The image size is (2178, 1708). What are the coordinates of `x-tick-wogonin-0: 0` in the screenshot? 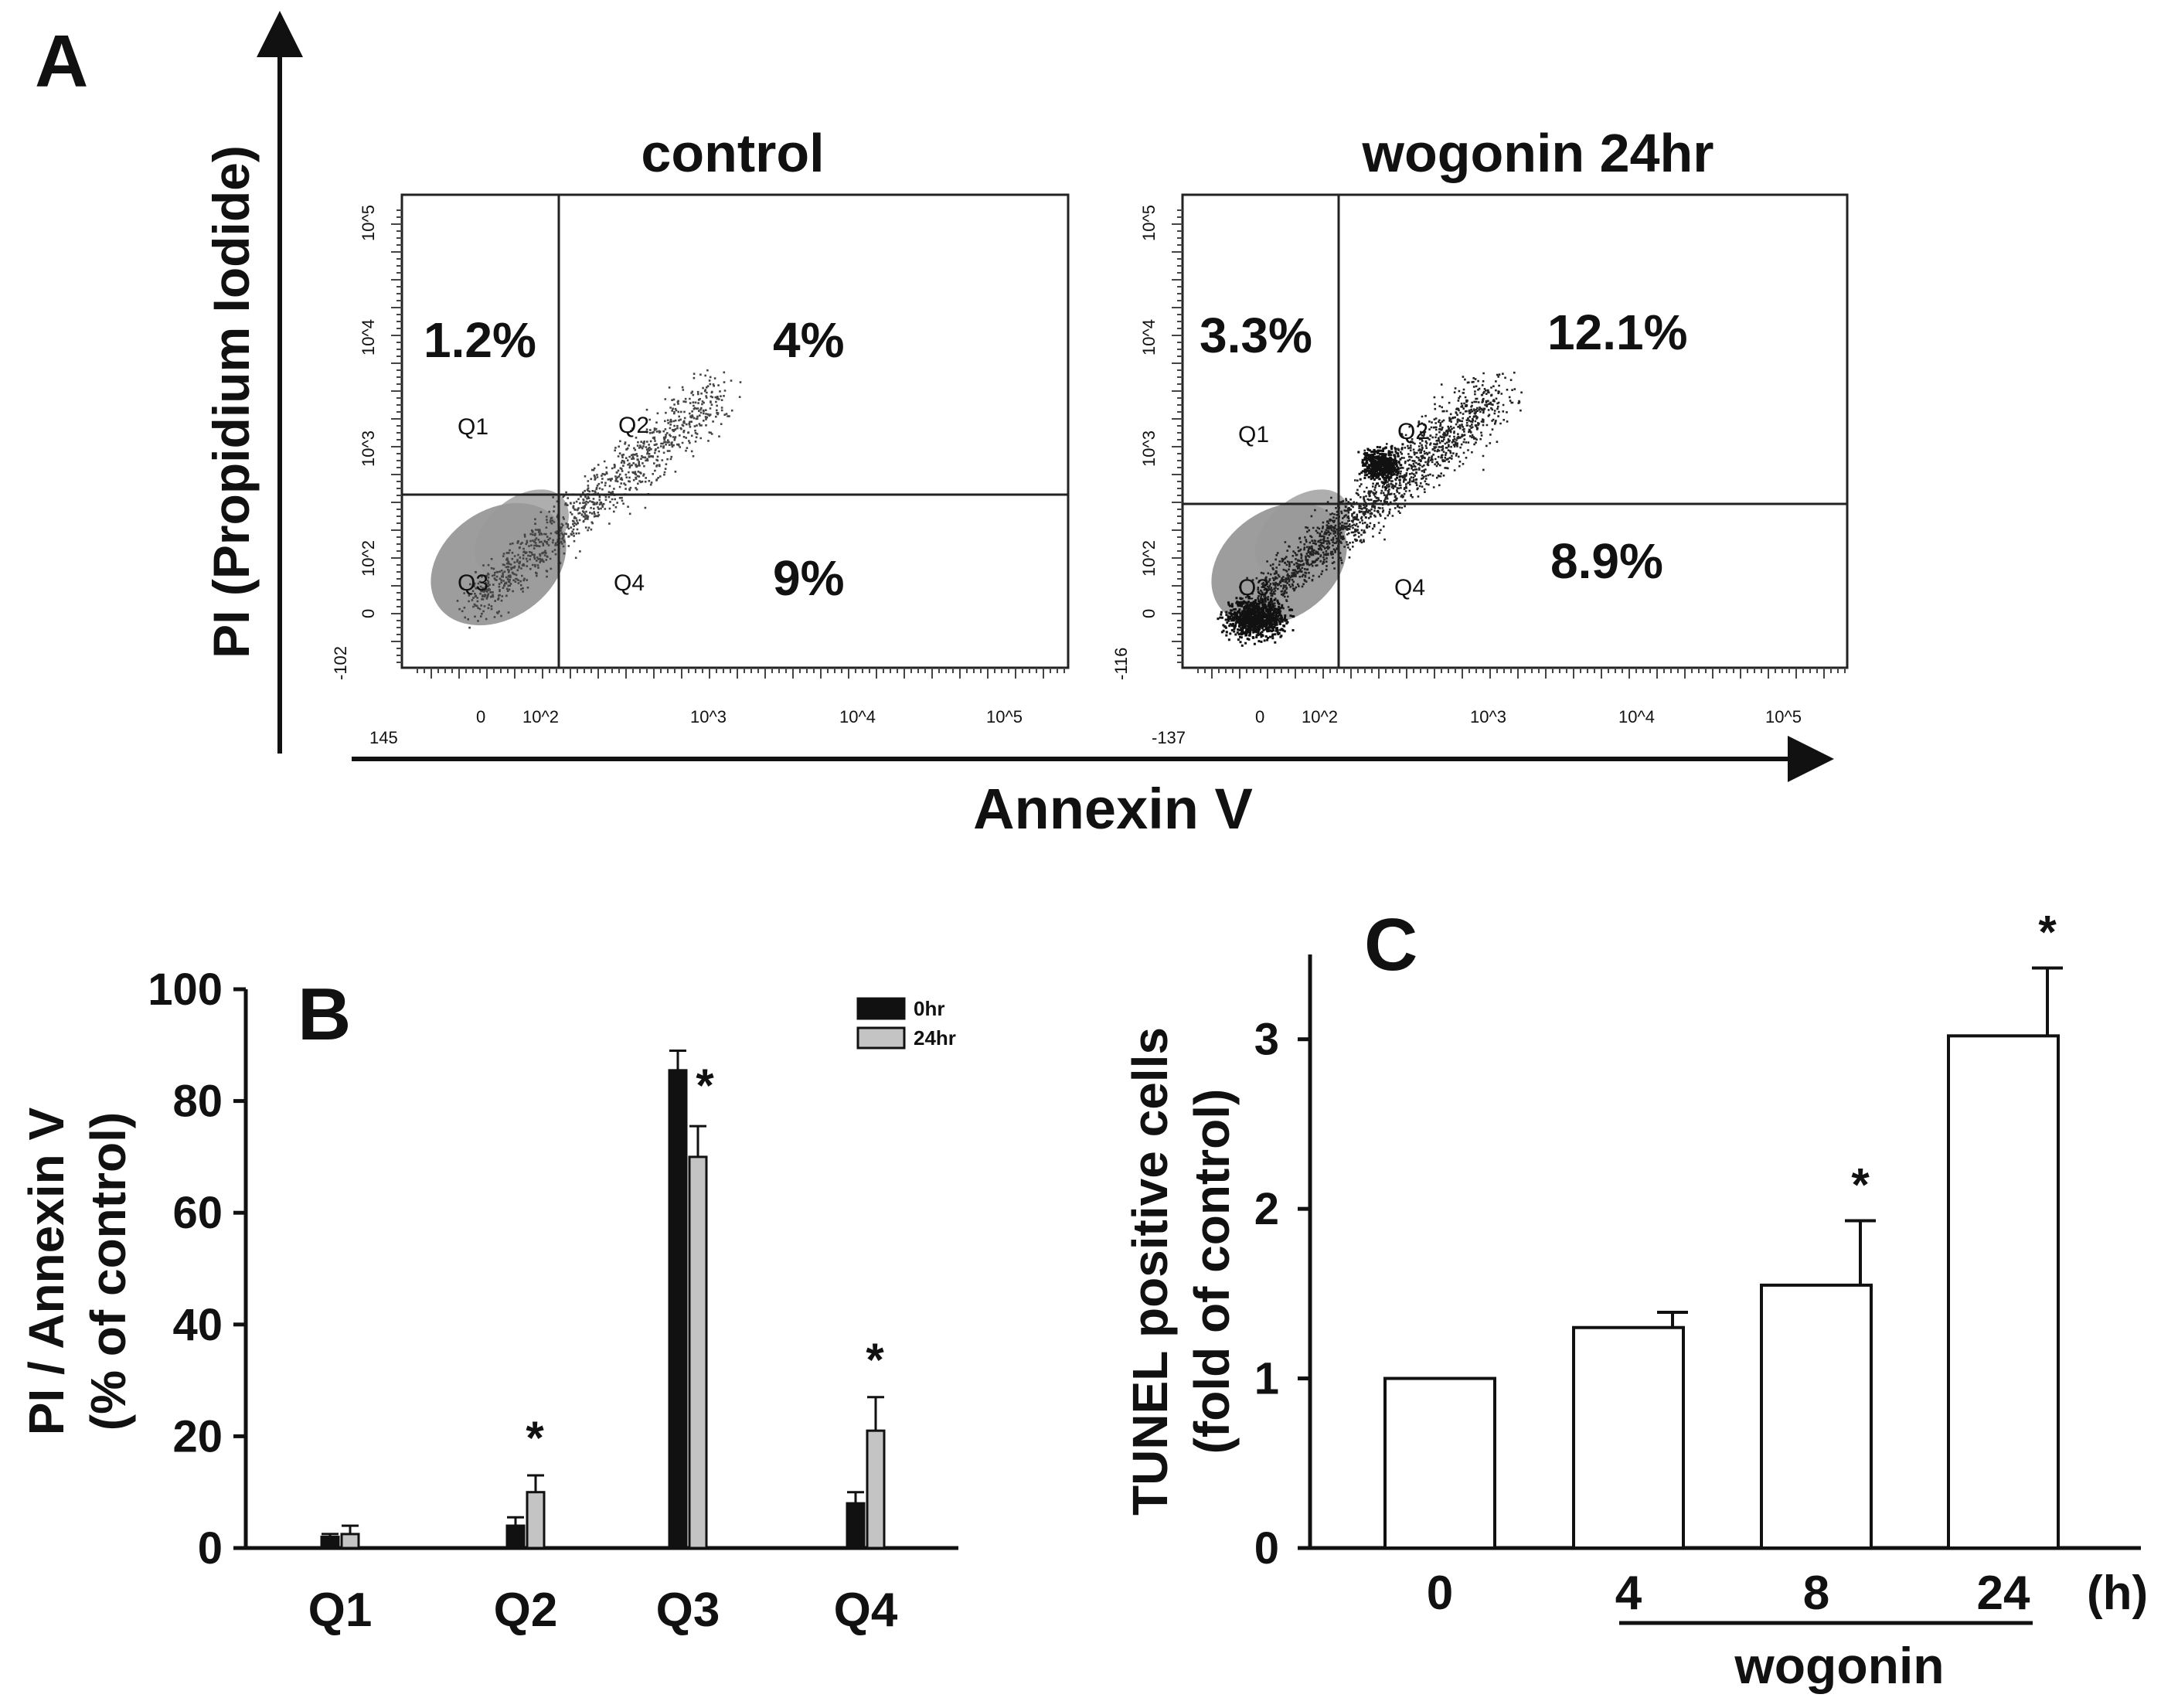 It's located at (1259, 716).